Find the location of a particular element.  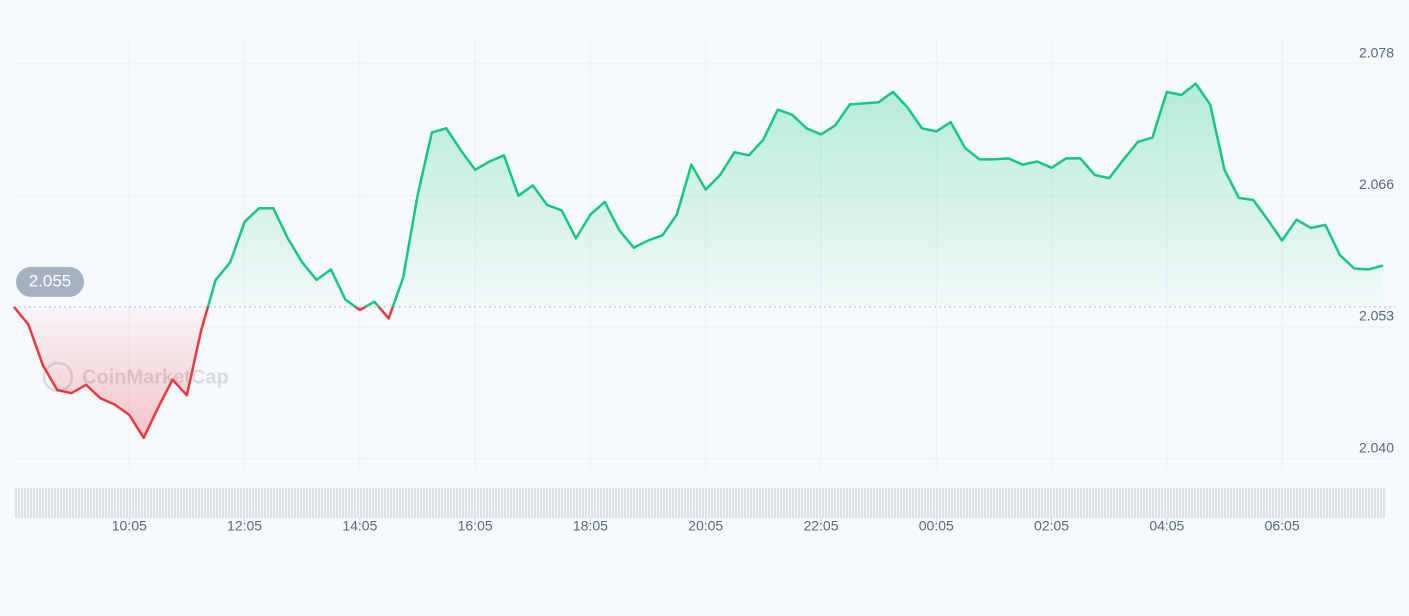

x-tick-label: 22:05 is located at coordinates (820, 526).